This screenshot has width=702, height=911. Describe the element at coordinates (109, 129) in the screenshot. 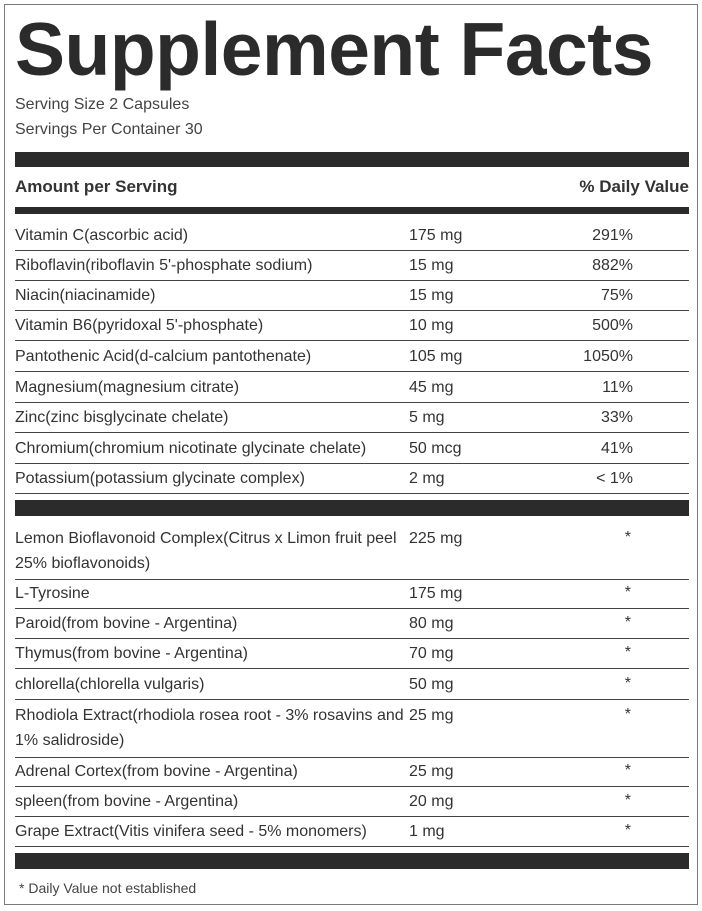

I see `servings-per-container: Servings Per Container 30` at that location.